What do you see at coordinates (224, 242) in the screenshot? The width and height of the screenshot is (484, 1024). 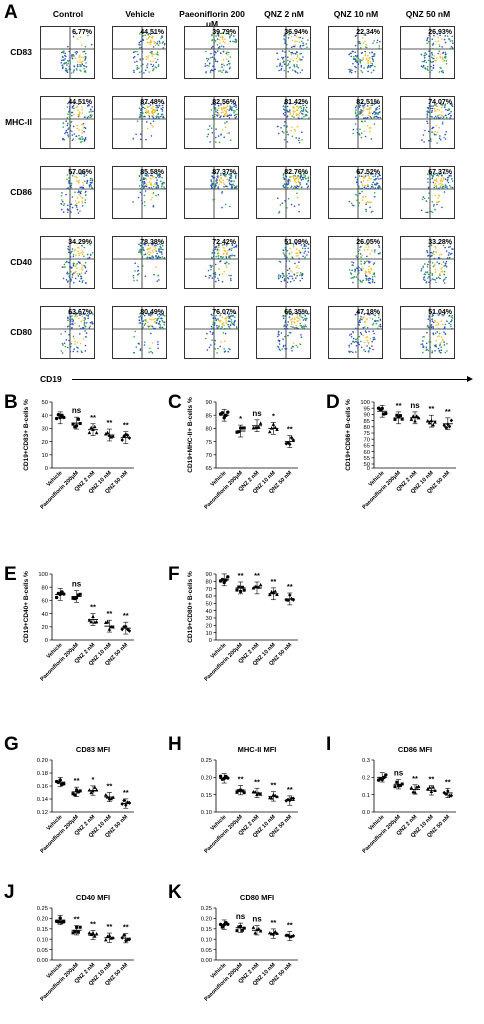 I see `gate-percentage: 72.42%` at bounding box center [224, 242].